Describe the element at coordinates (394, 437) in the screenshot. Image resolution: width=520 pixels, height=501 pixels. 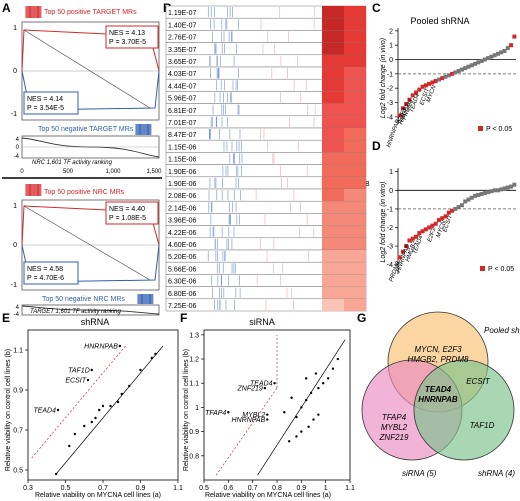
I see `venn-left-only-3: ZNF219` at that location.